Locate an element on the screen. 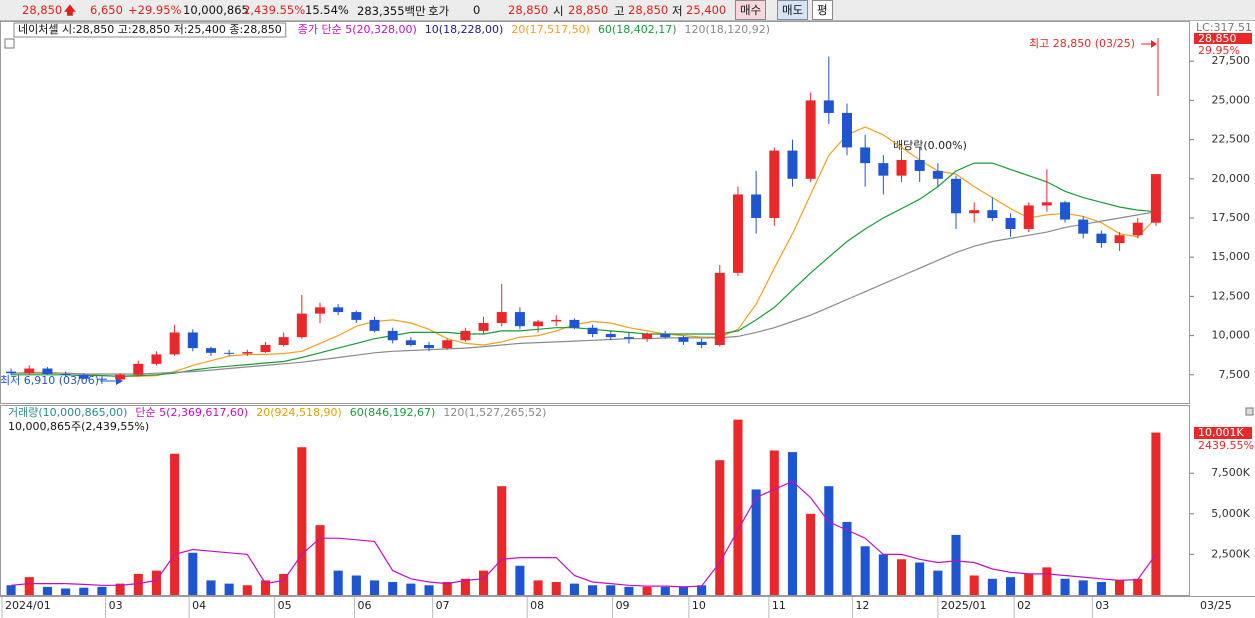  y-tick-label: 7,500 is located at coordinates (1235, 374).